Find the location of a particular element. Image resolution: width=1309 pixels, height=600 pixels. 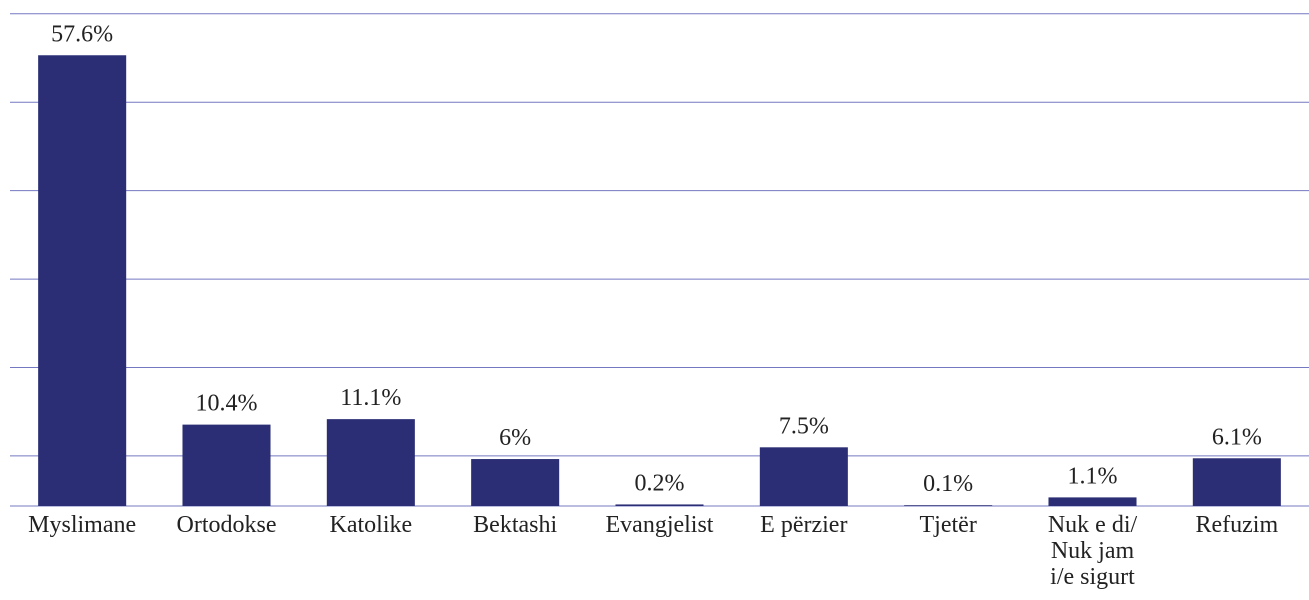

x-tick-label: Katolike is located at coordinates (371, 525).